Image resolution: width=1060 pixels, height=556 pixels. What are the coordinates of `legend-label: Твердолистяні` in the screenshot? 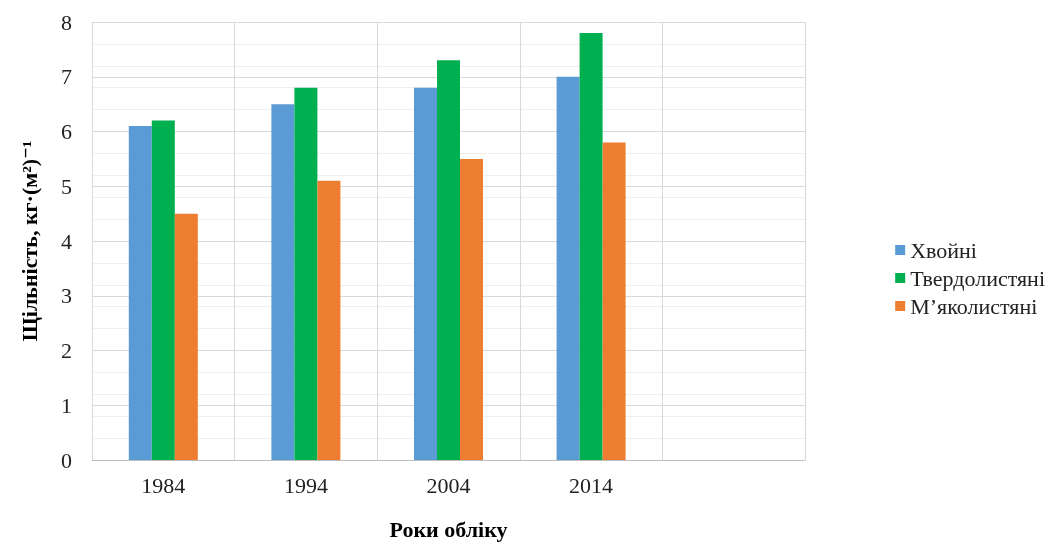 It's located at (977, 278).